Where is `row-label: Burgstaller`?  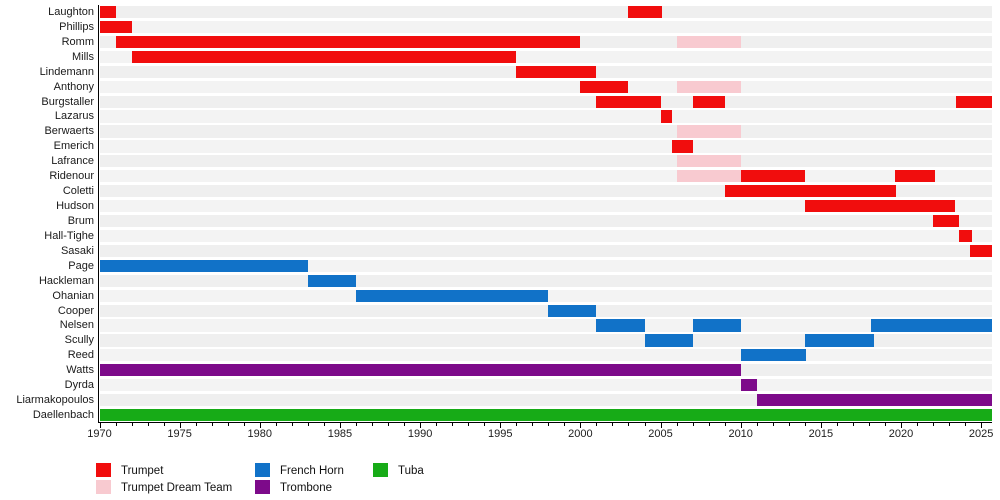 row-label: Burgstaller is located at coordinates (67, 101).